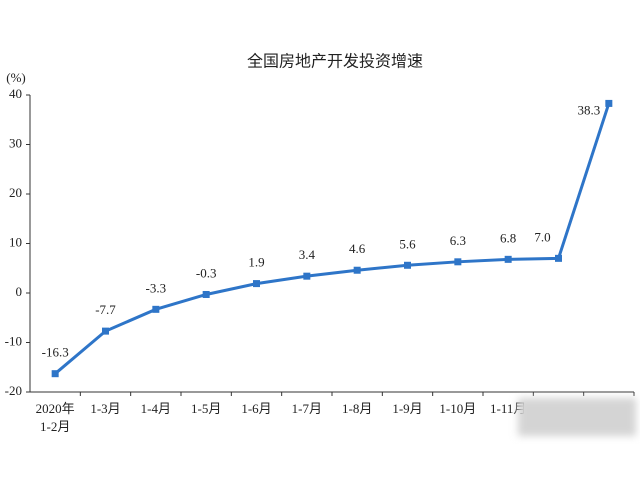  Describe the element at coordinates (307, 254) in the screenshot. I see `value-label: 3.4` at that location.